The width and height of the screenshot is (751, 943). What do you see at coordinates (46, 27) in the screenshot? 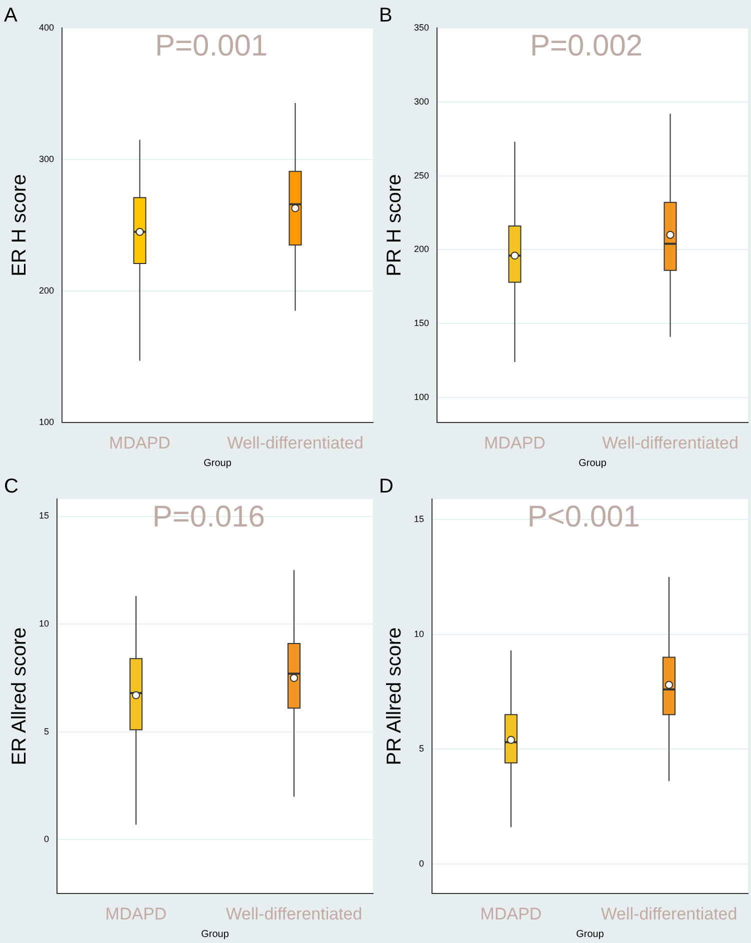
I see `y-tick-label: 400` at bounding box center [46, 27].